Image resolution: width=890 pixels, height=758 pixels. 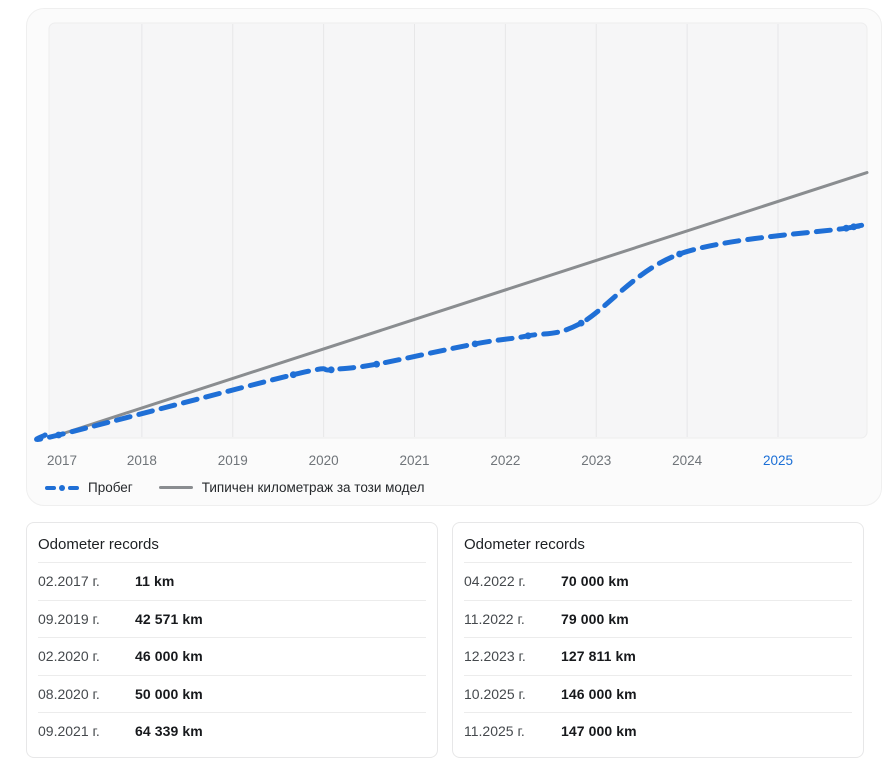 I want to click on x-tick-2025: 2025, so click(x=778, y=460).